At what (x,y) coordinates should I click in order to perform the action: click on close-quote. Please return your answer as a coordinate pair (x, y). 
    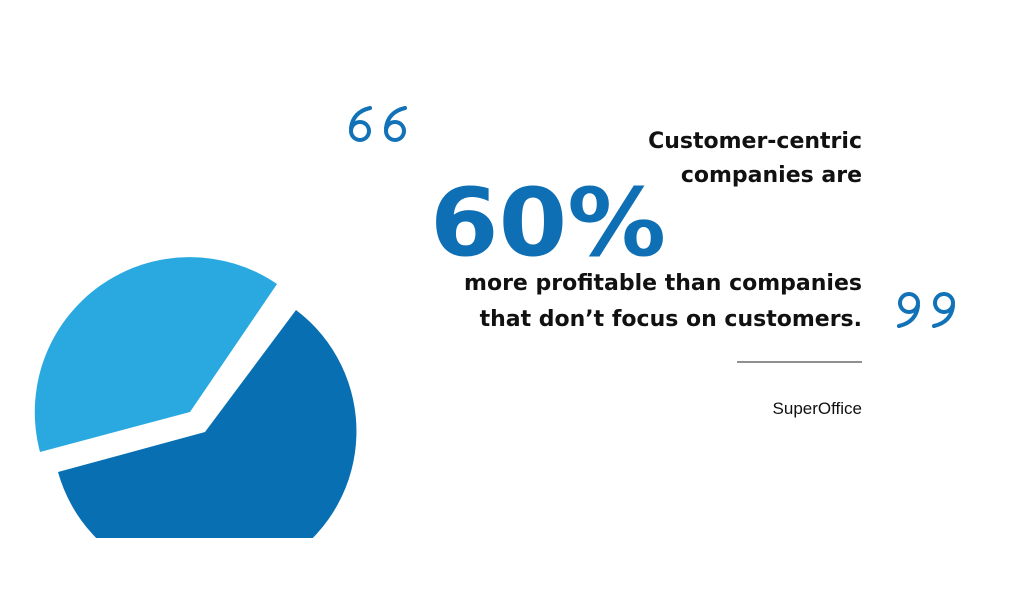
    Looking at the image, I should click on (926, 310).